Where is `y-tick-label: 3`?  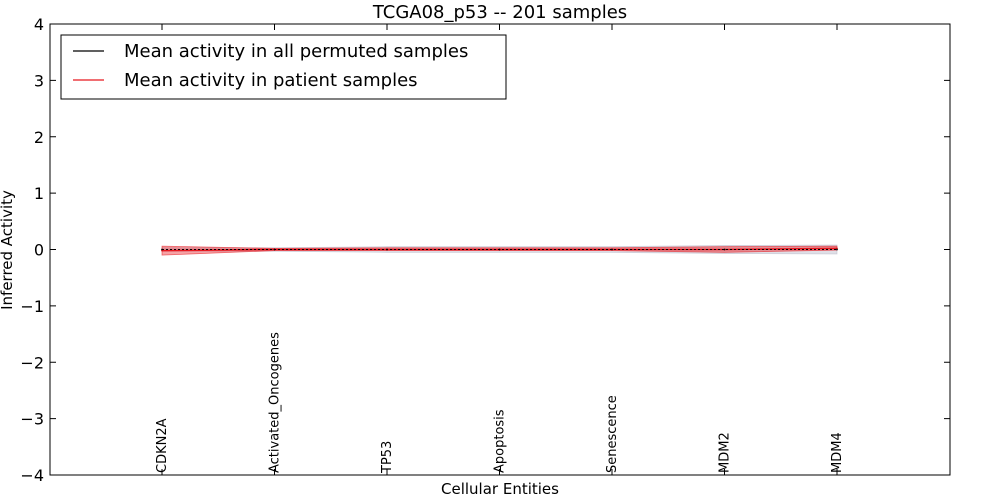 y-tick-label: 3 is located at coordinates (39, 80).